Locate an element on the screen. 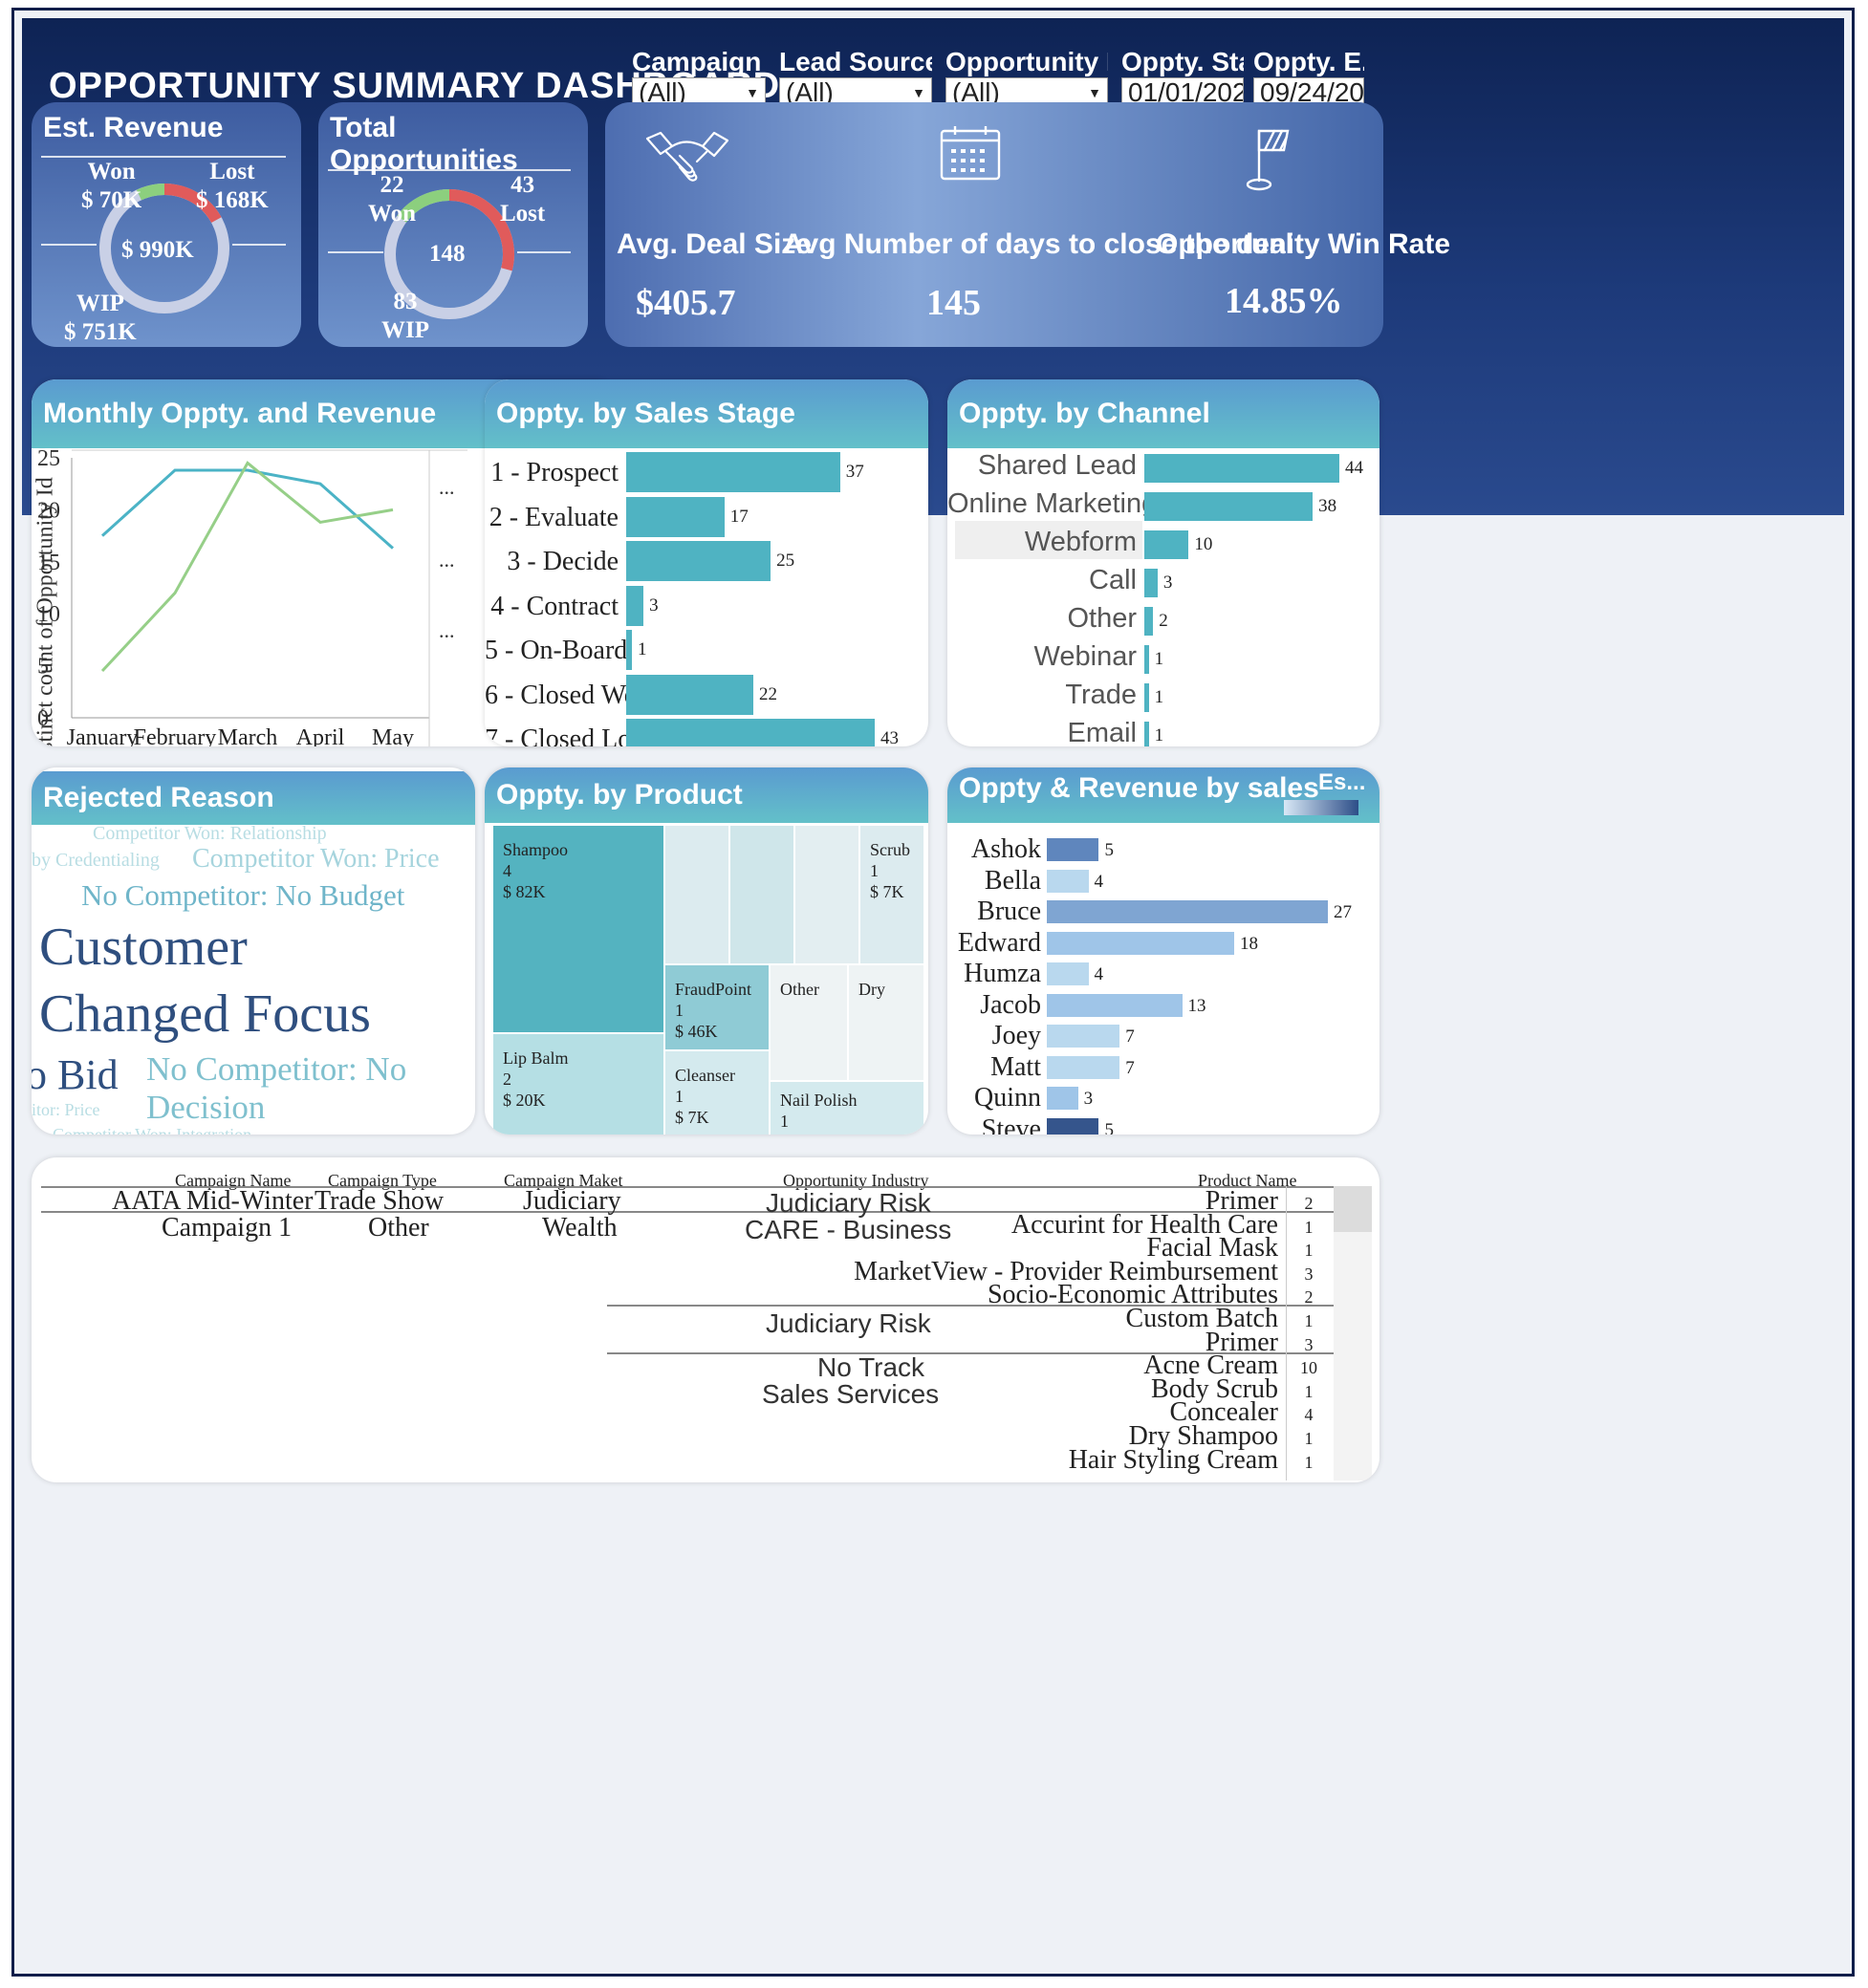 The height and width of the screenshot is (1988, 1868). treemap-cell: Cleanser 1 $ 7K is located at coordinates (717, 1092).